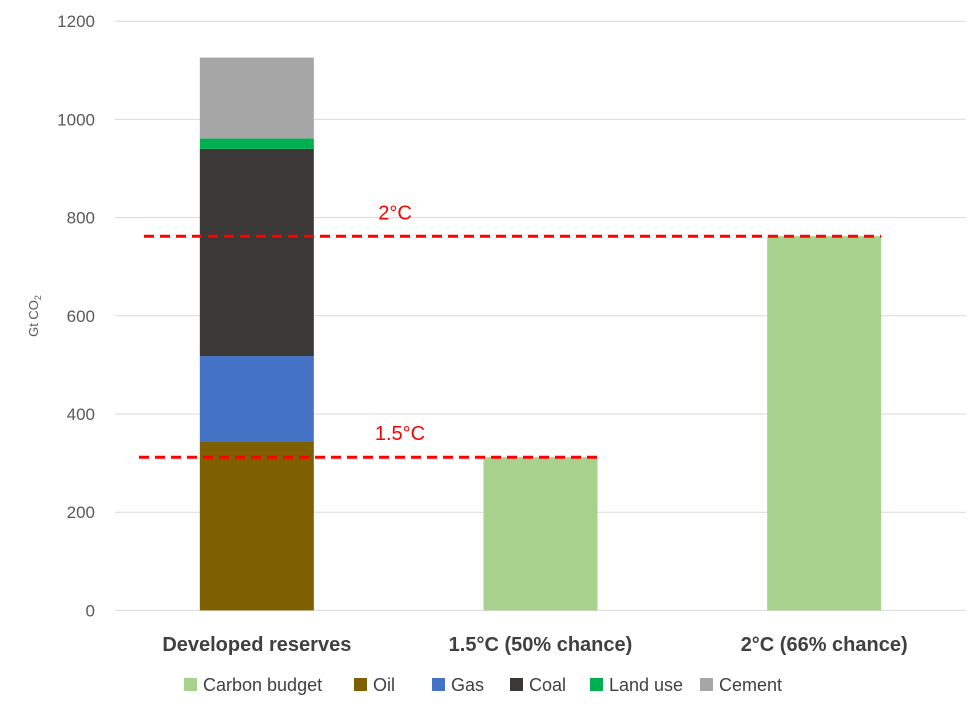 This screenshot has width=980, height=716. I want to click on y-tick-label: 200, so click(81, 512).